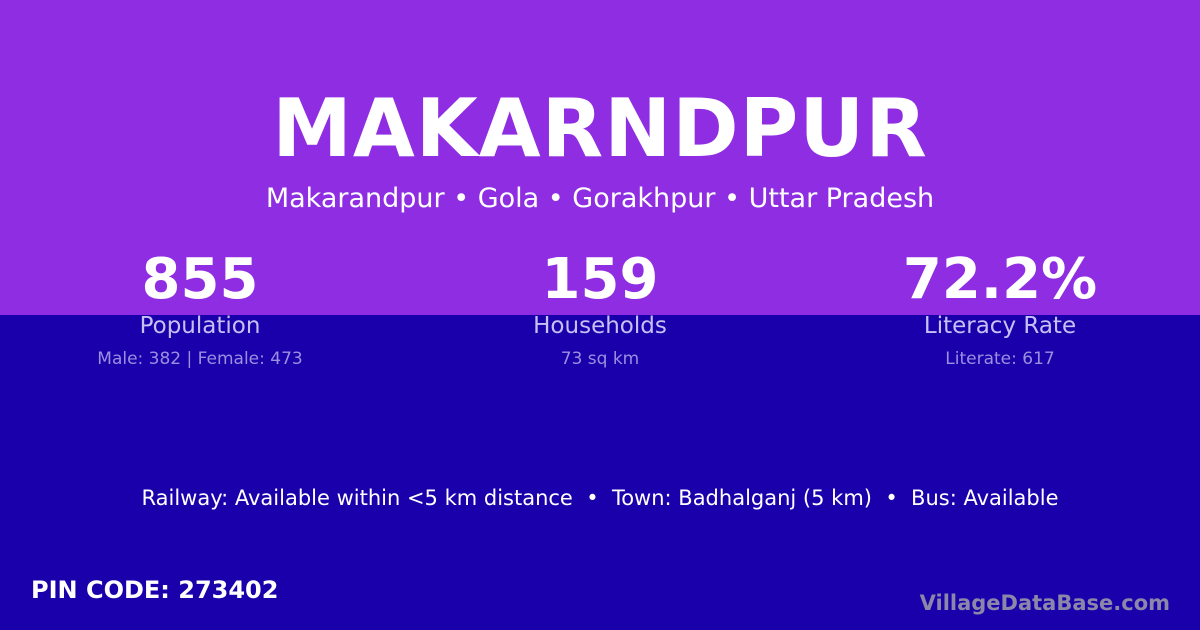  I want to click on stat-literacy: 72.2% Literacy Rate Literate: 617, so click(1000, 308).